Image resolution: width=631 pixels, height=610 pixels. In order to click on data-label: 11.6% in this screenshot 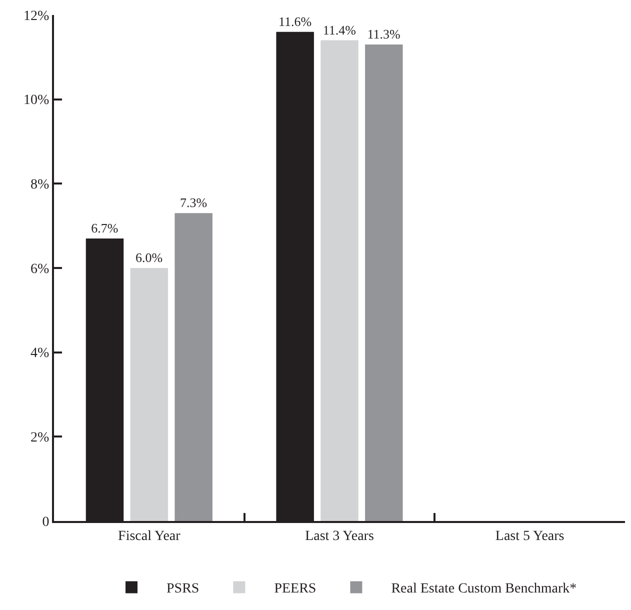, I will do `click(295, 21)`.